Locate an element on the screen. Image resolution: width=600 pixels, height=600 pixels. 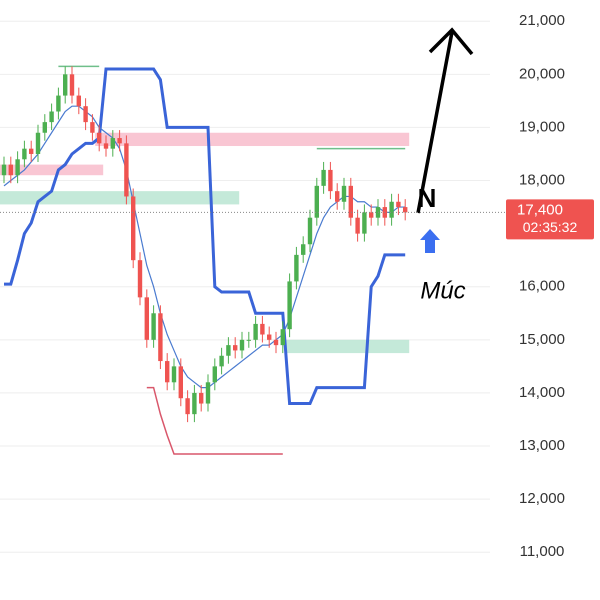
indicator-line is located at coordinates (214, 420).